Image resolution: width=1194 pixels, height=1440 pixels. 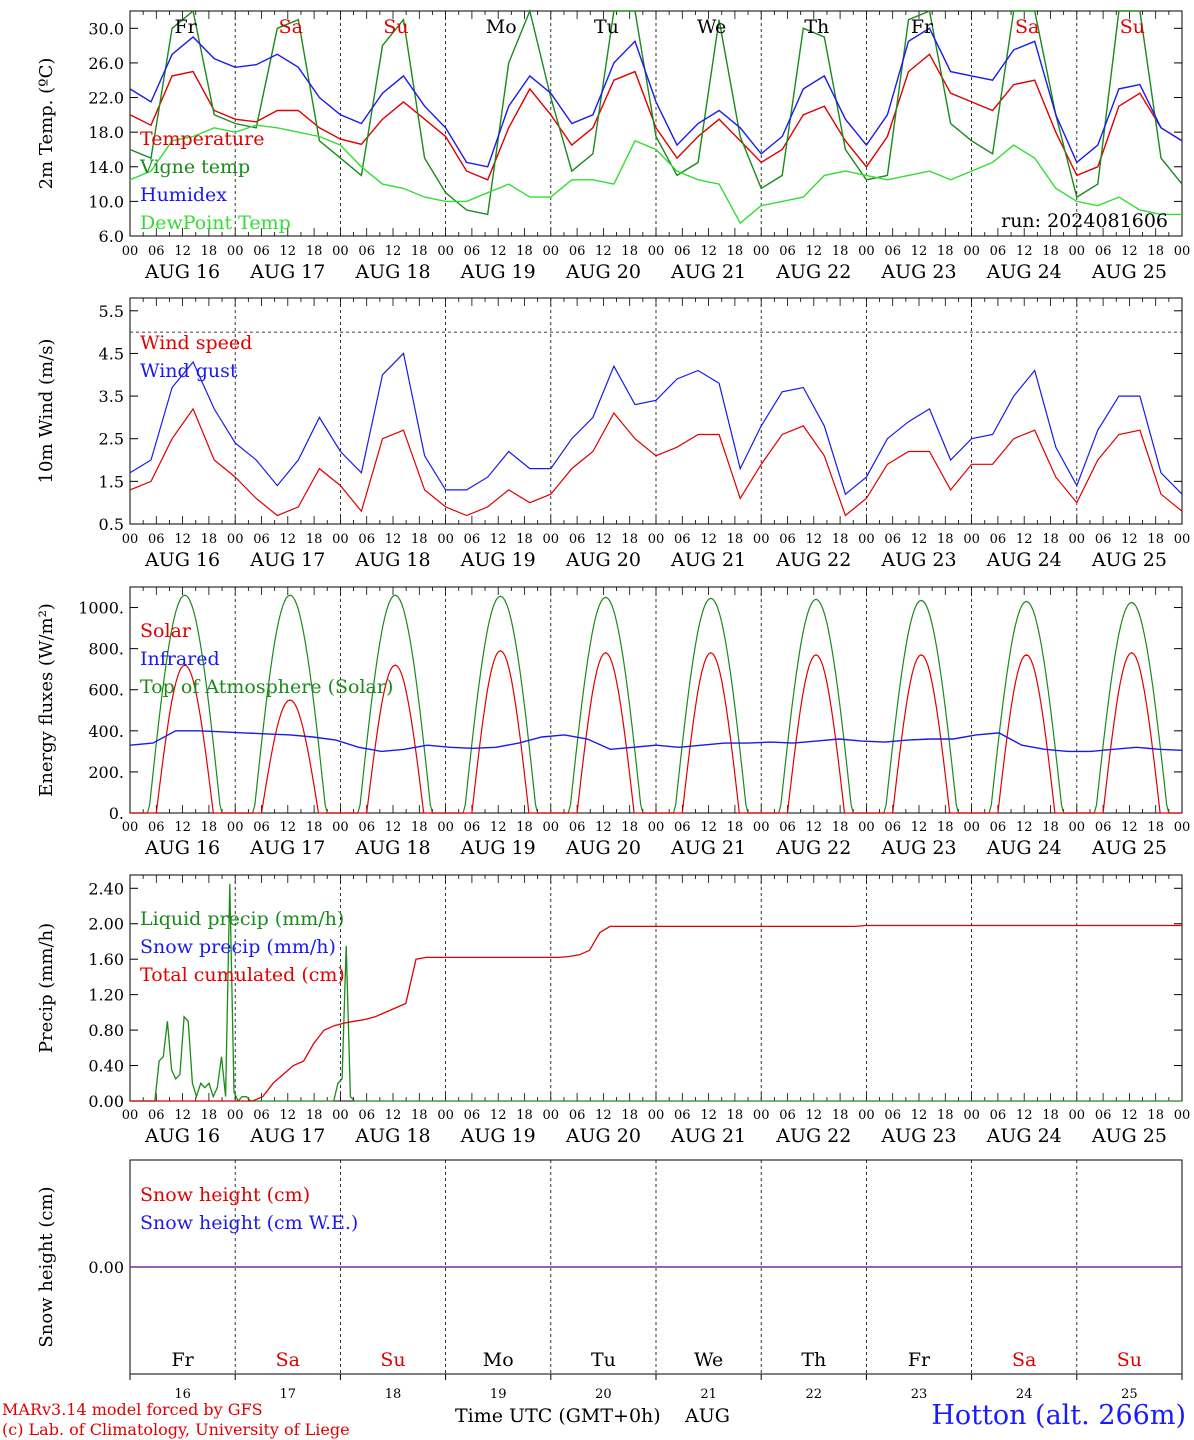 What do you see at coordinates (1024, 1136) in the screenshot?
I see `date-label: AUG 24` at bounding box center [1024, 1136].